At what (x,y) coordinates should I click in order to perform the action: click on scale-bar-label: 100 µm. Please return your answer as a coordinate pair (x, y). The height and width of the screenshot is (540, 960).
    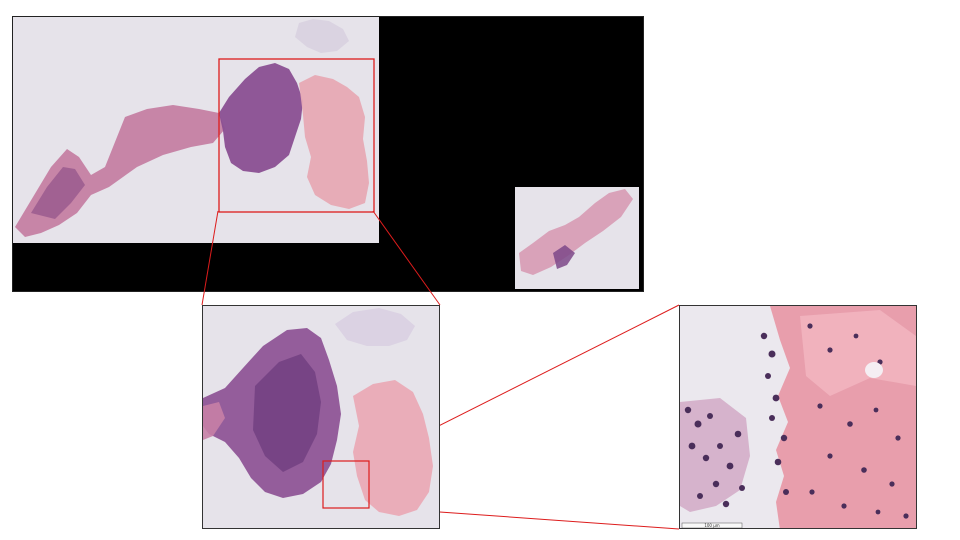
    Looking at the image, I should click on (711, 525).